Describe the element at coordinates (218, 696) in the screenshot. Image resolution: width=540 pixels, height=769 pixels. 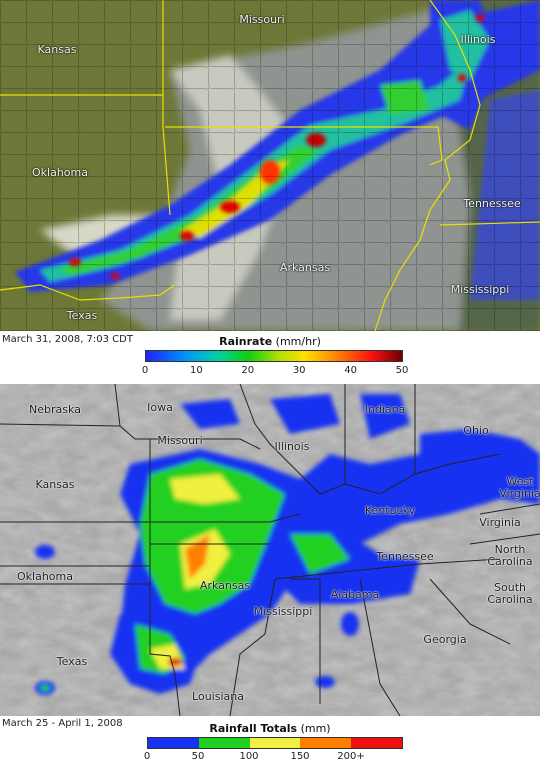
I see `state-label: Louisiana` at that location.